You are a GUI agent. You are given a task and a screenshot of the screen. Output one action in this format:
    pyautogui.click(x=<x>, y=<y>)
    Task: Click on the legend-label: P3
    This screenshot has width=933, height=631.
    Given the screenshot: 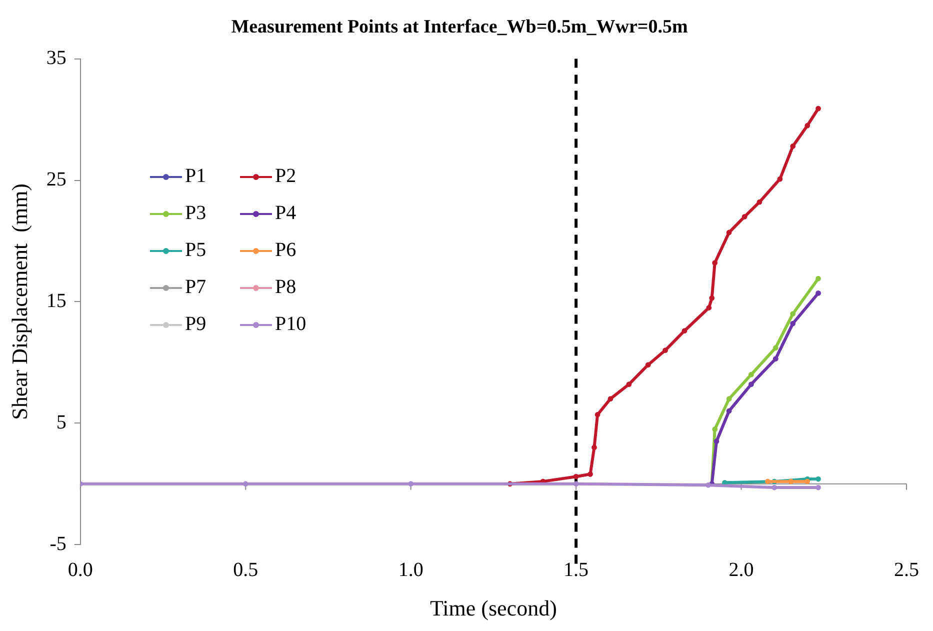 What is the action you would take?
    pyautogui.click(x=195, y=213)
    